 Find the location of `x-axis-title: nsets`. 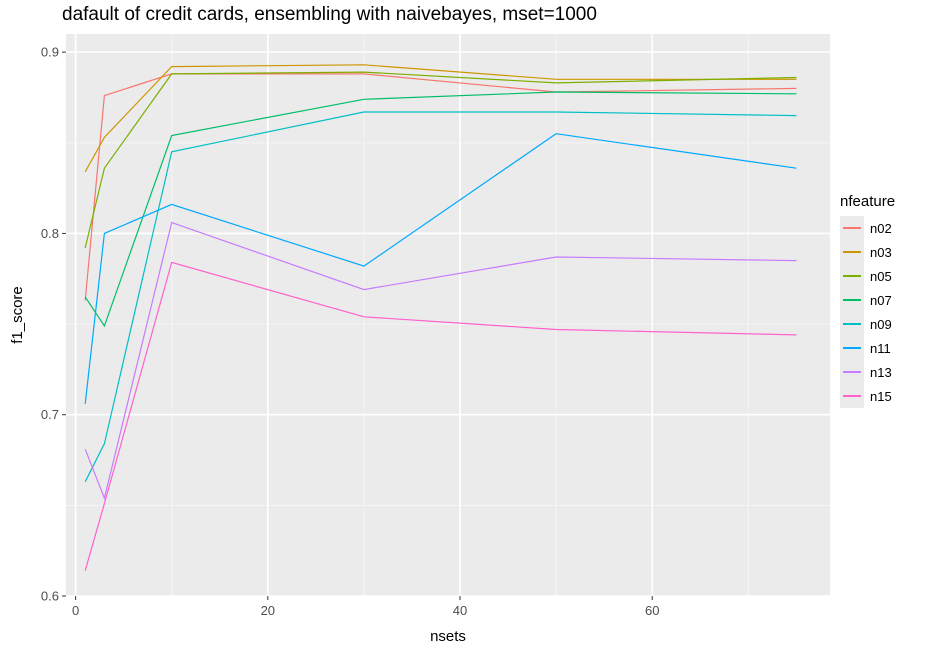

x-axis-title: nsets is located at coordinates (448, 636).